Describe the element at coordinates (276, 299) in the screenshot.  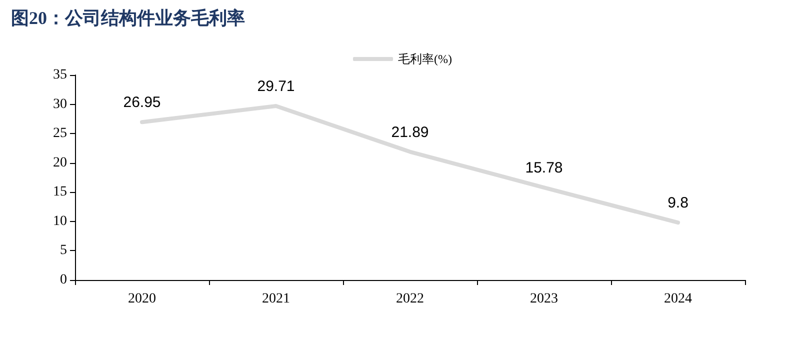
I see `x-tick-label: 2021` at that location.